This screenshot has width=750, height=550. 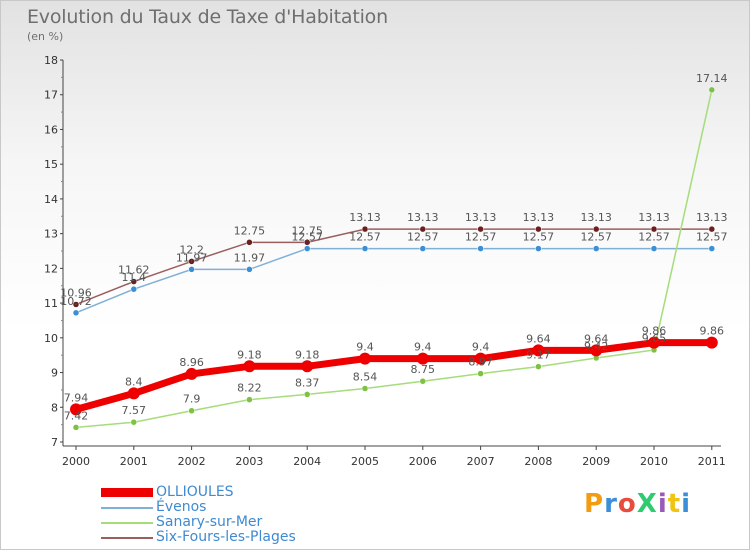 What do you see at coordinates (51, 234) in the screenshot?
I see `y-tick-label: 13` at bounding box center [51, 234].